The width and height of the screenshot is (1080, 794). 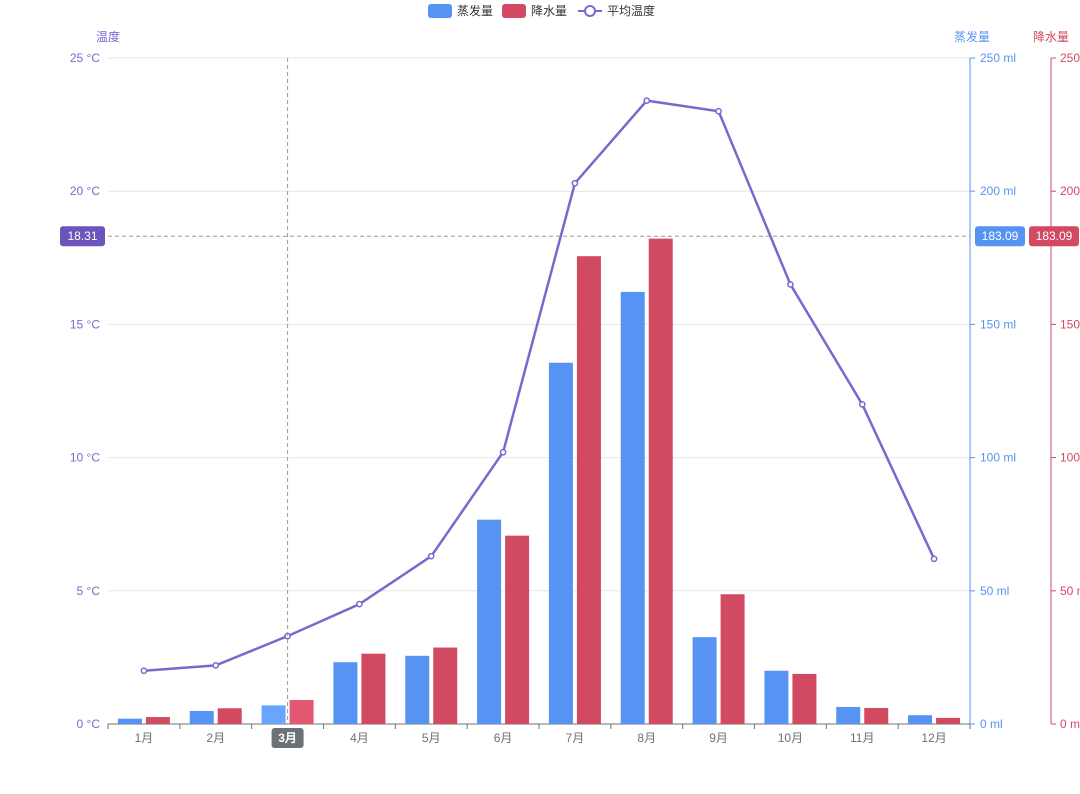 I want to click on x-axis-label: 5月, so click(x=431, y=738).